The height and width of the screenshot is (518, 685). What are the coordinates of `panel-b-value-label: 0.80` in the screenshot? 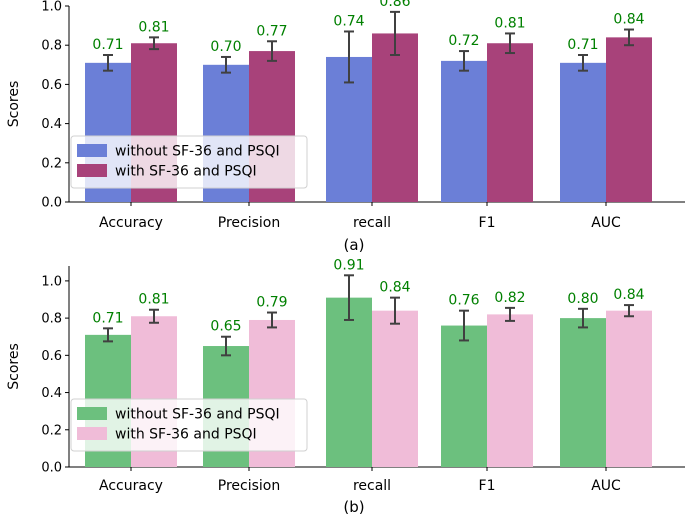 It's located at (582, 299).